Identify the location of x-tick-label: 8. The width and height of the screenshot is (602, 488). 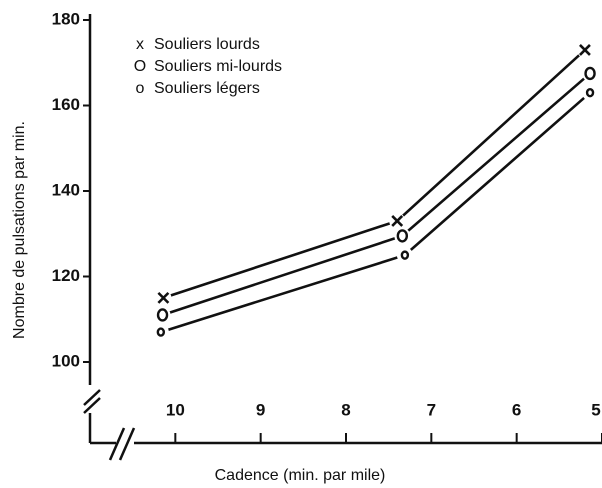
(345, 409).